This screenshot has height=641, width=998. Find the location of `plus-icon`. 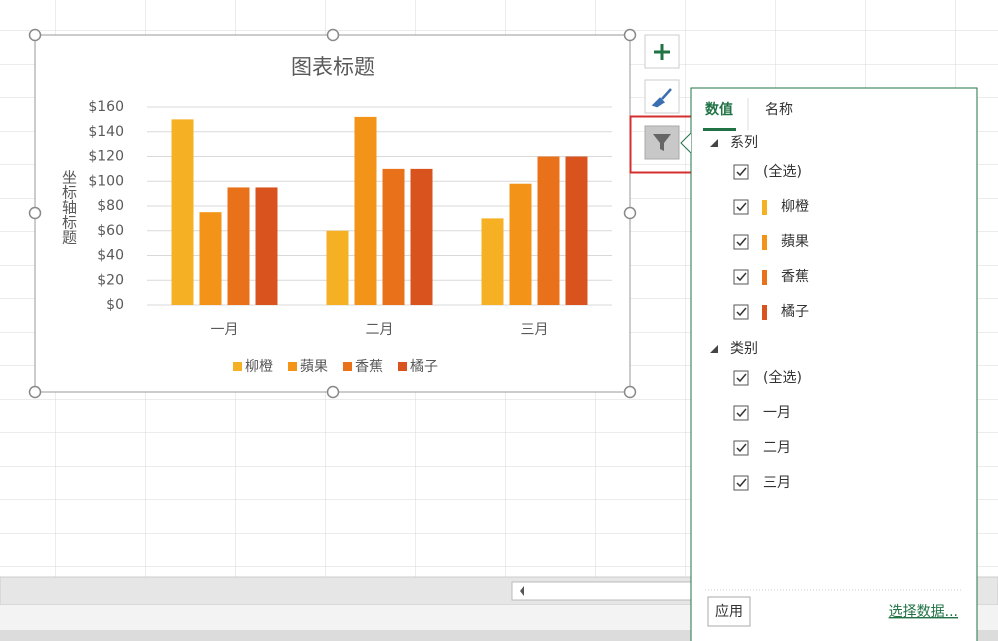

plus-icon is located at coordinates (662, 52).